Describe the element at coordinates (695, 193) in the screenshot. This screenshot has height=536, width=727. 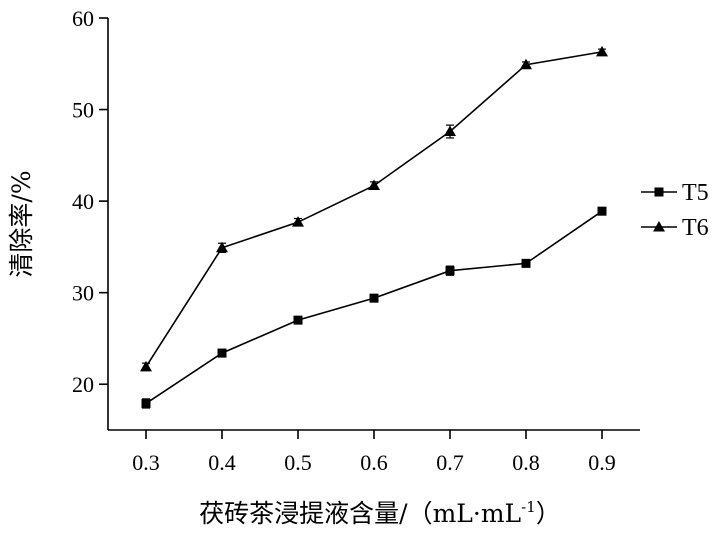
I see `legend-label-t5: T5` at that location.